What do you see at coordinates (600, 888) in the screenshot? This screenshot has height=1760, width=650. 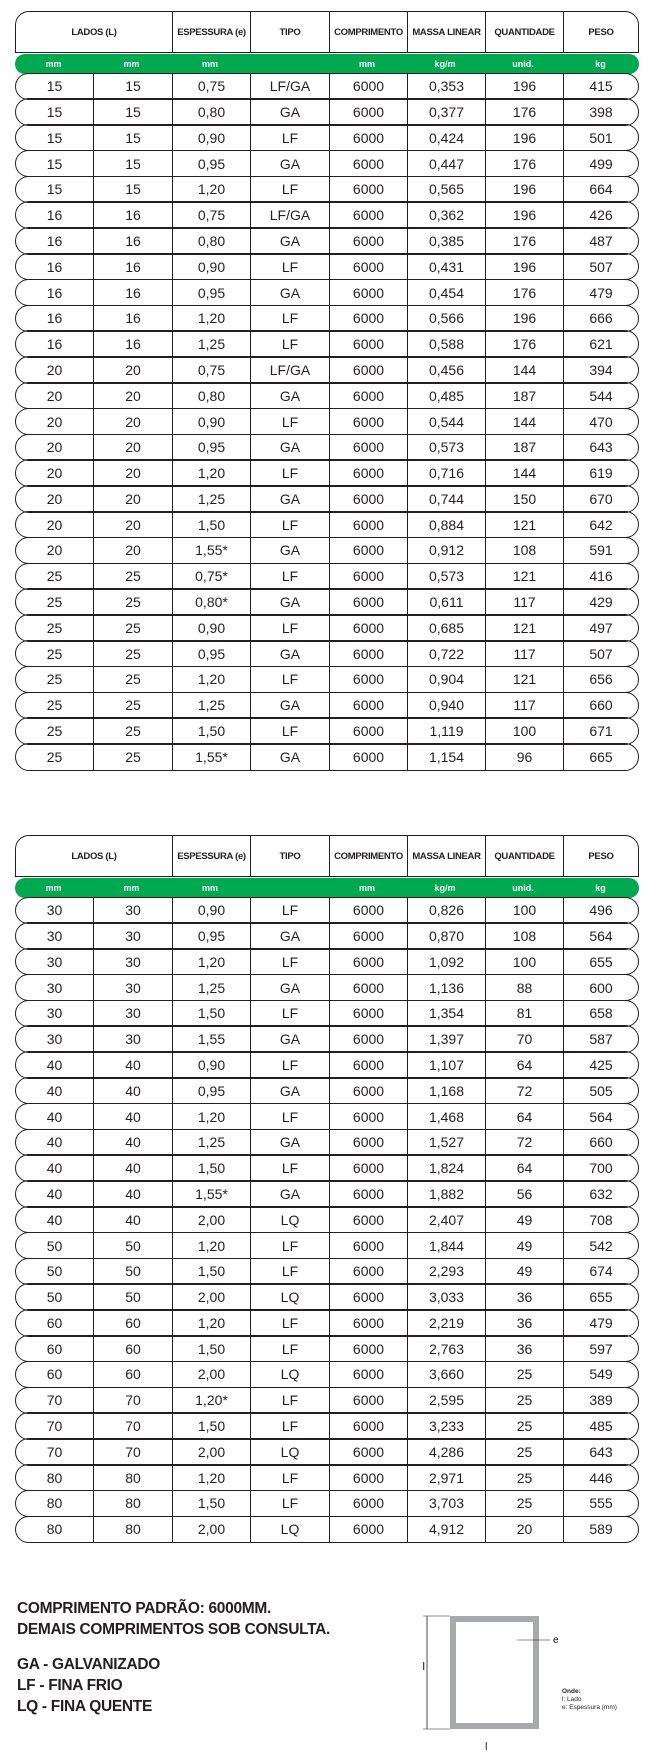 I see `unit-peso: kg` at bounding box center [600, 888].